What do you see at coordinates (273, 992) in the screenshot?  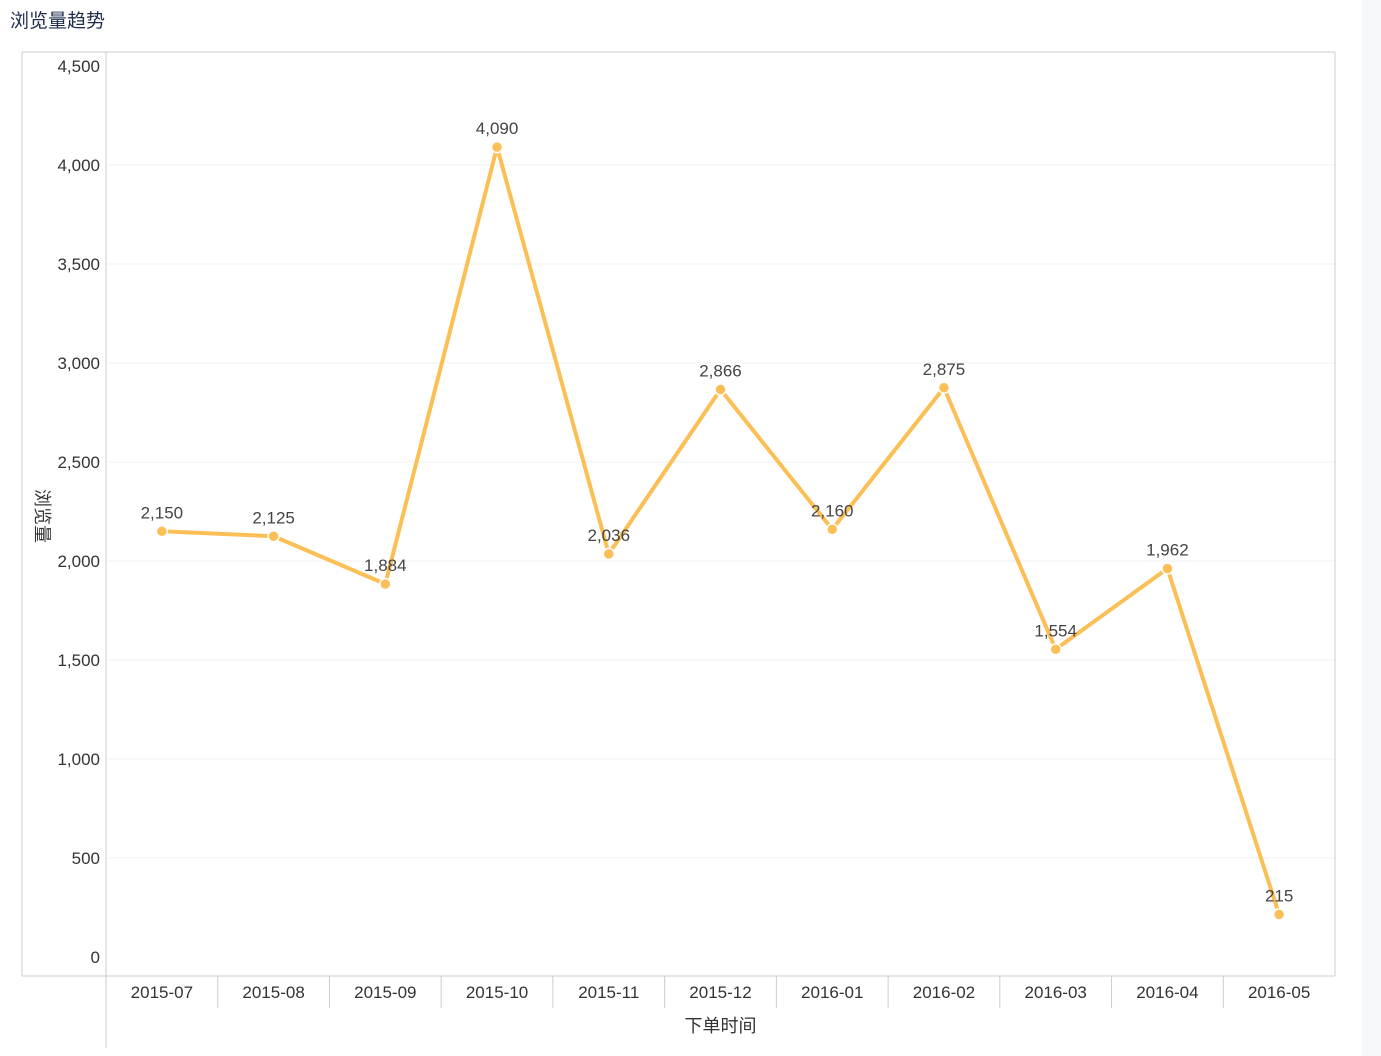 I see `x-tick-label: 2015-08` at bounding box center [273, 992].